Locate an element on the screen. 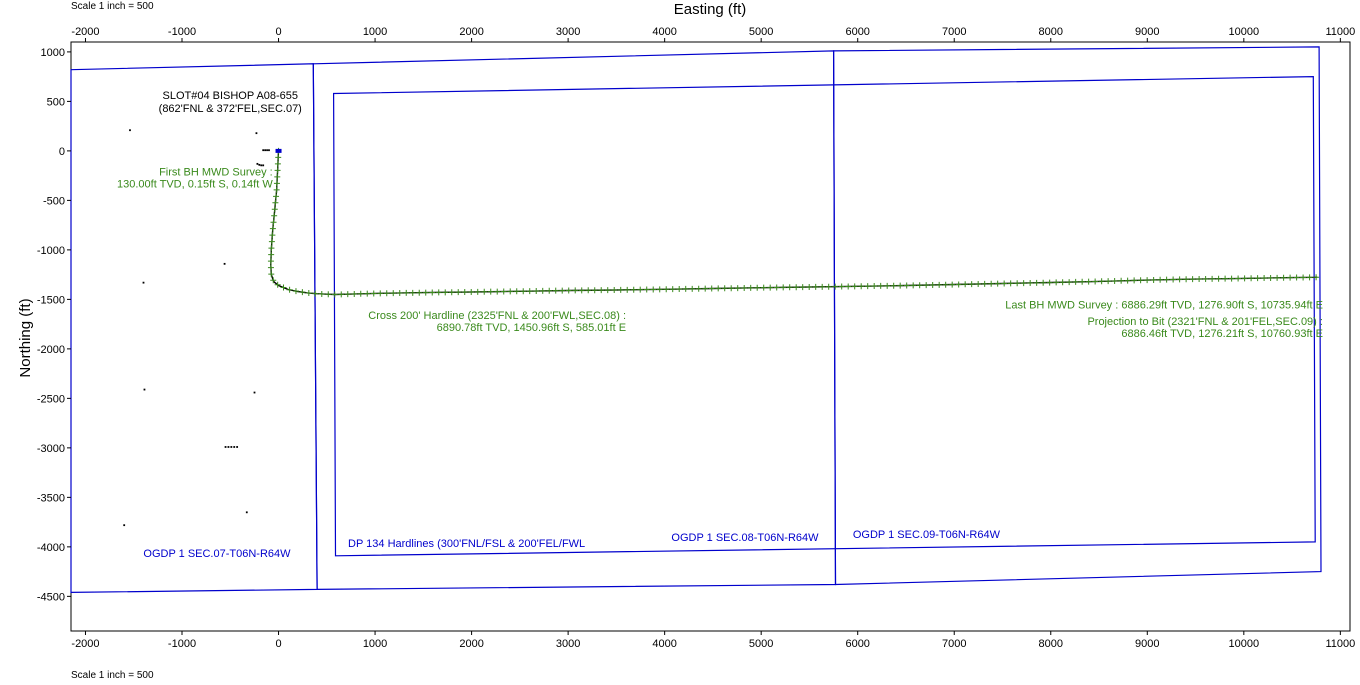 The image size is (1360, 685). x-tick-label-top: -2000 is located at coordinates (85, 32).